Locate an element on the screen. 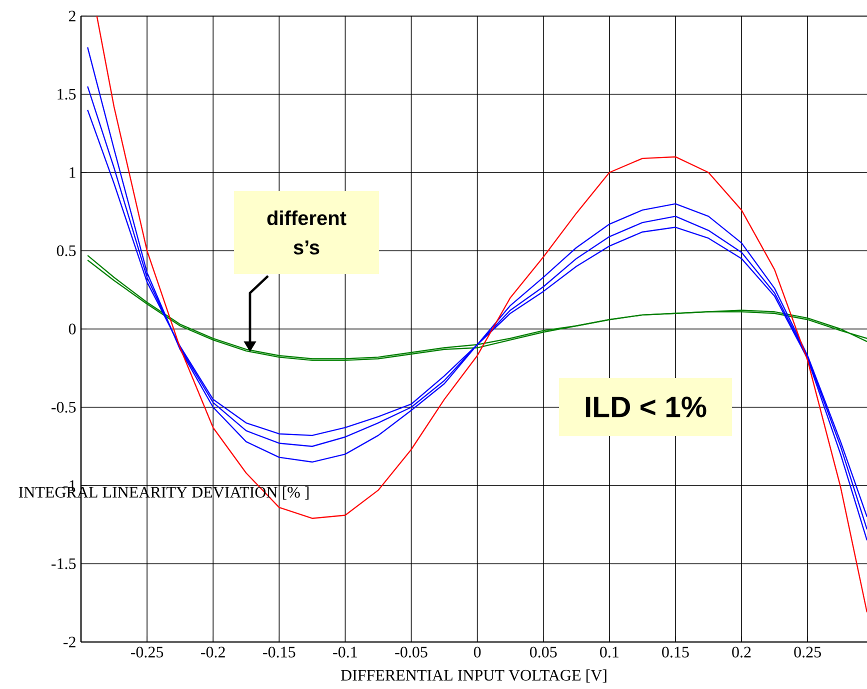  y-tick-label: -2 is located at coordinates (70, 642).